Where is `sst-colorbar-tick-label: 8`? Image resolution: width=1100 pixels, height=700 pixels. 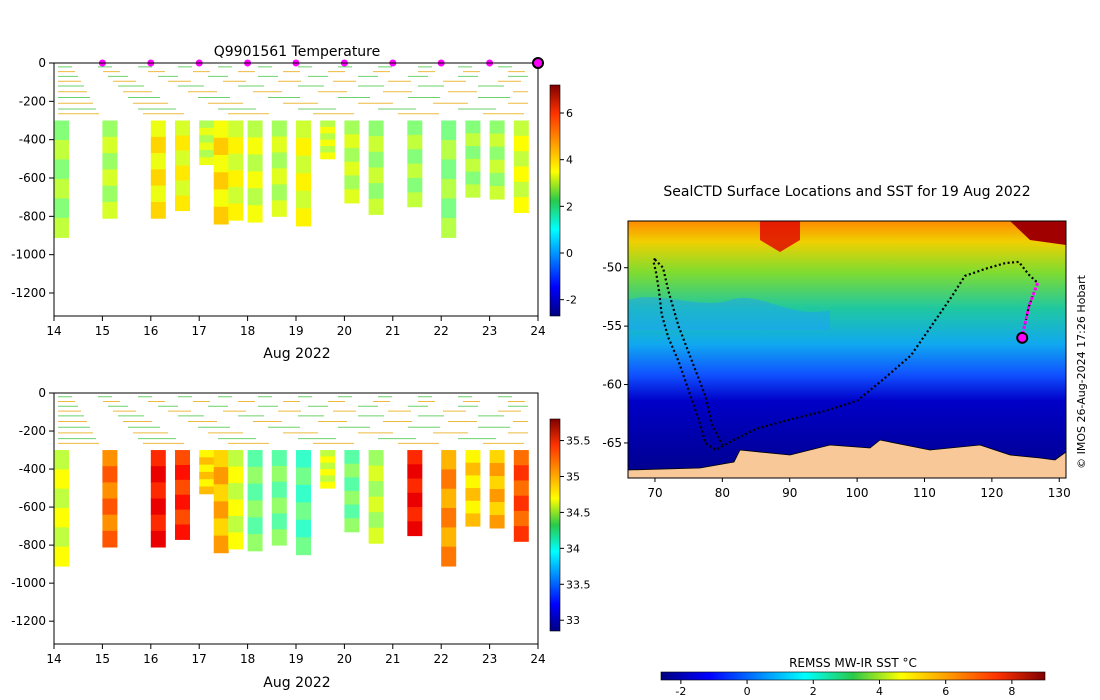
sst-colorbar-tick-label: 8 is located at coordinates (1011, 691).